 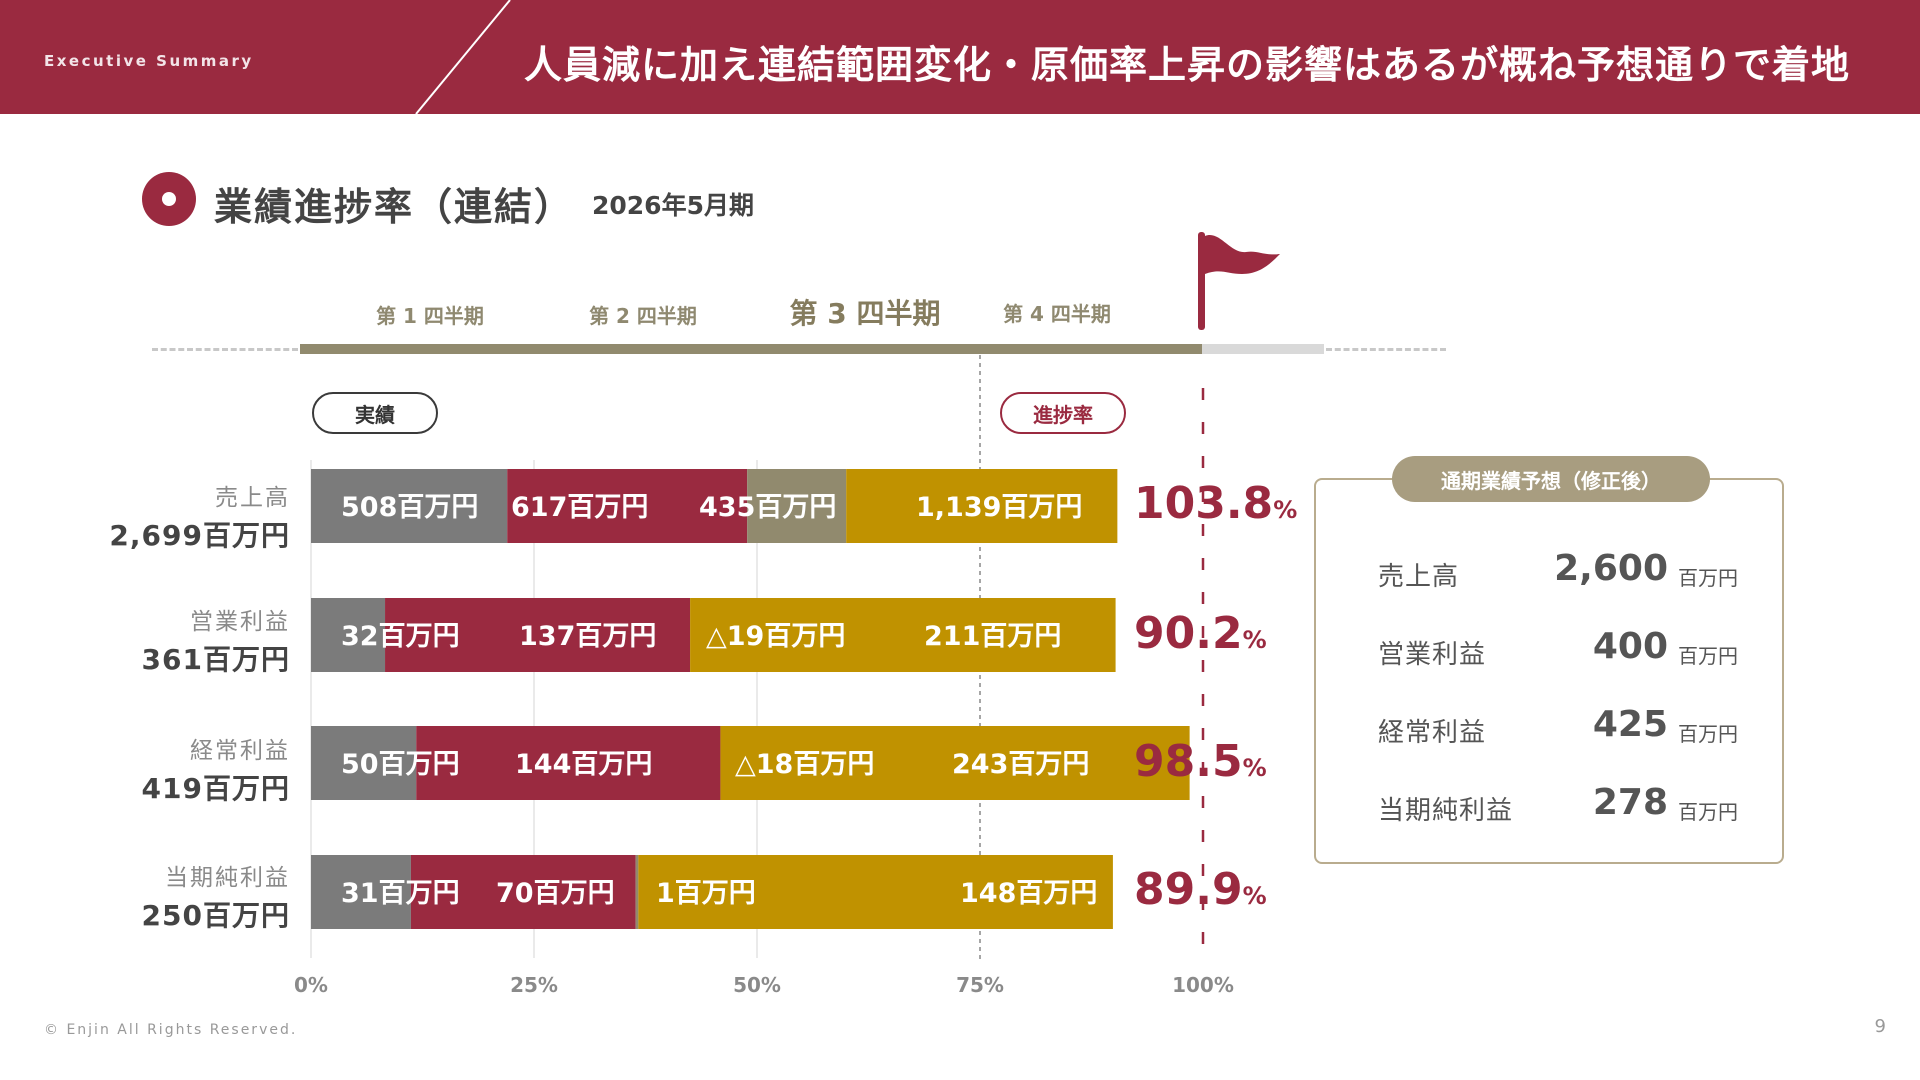 I want to click on progress-rate-operating-profit: 90.2%, so click(x=1200, y=633).